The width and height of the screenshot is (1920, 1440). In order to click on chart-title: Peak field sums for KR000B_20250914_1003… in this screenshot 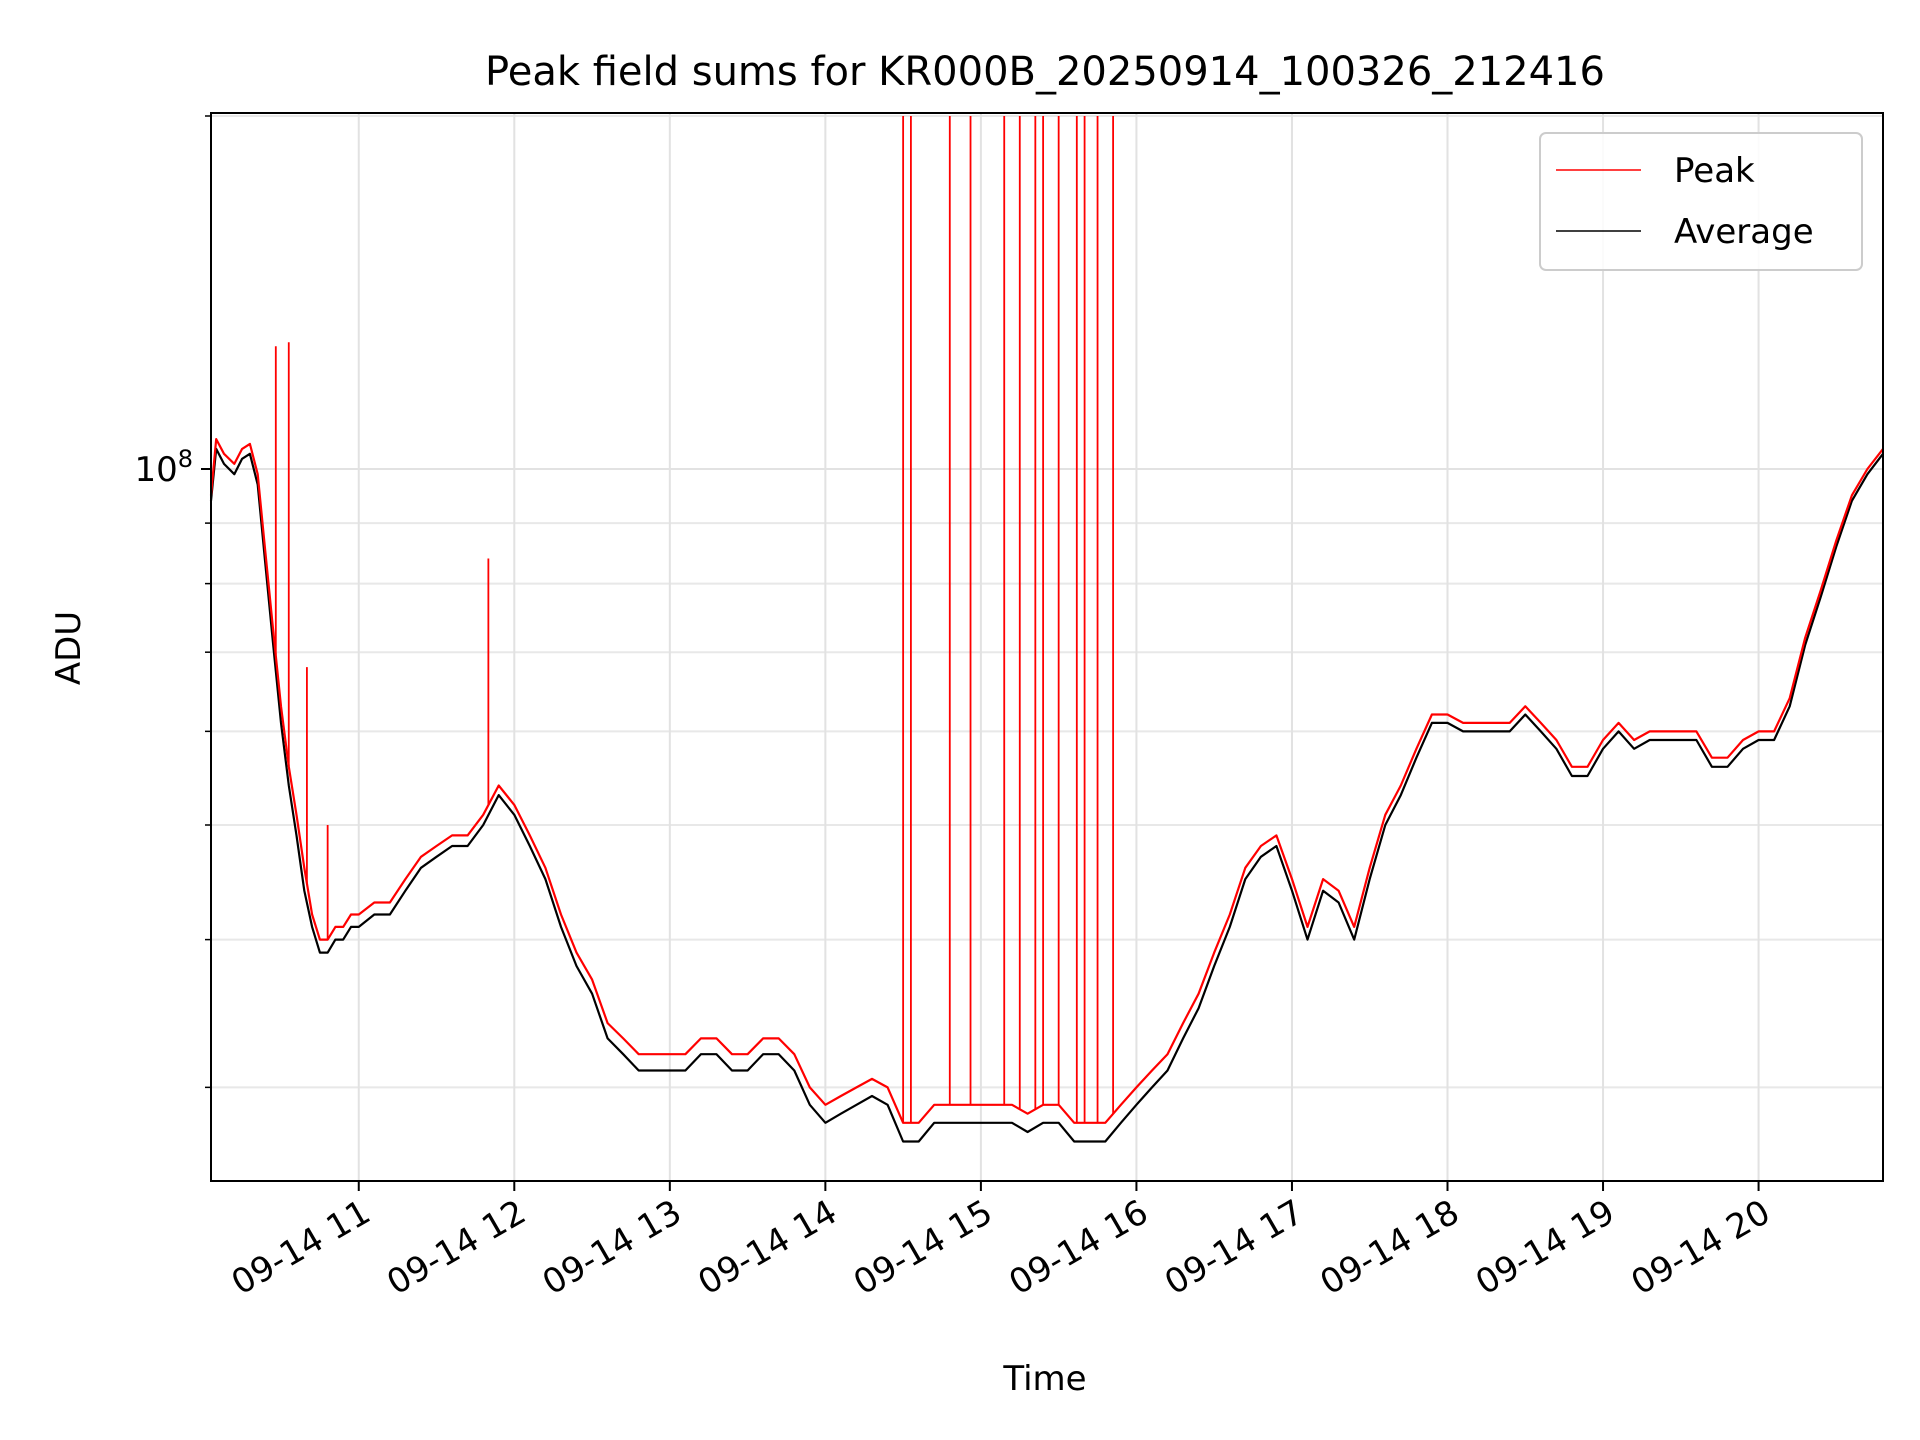, I will do `click(1045, 72)`.